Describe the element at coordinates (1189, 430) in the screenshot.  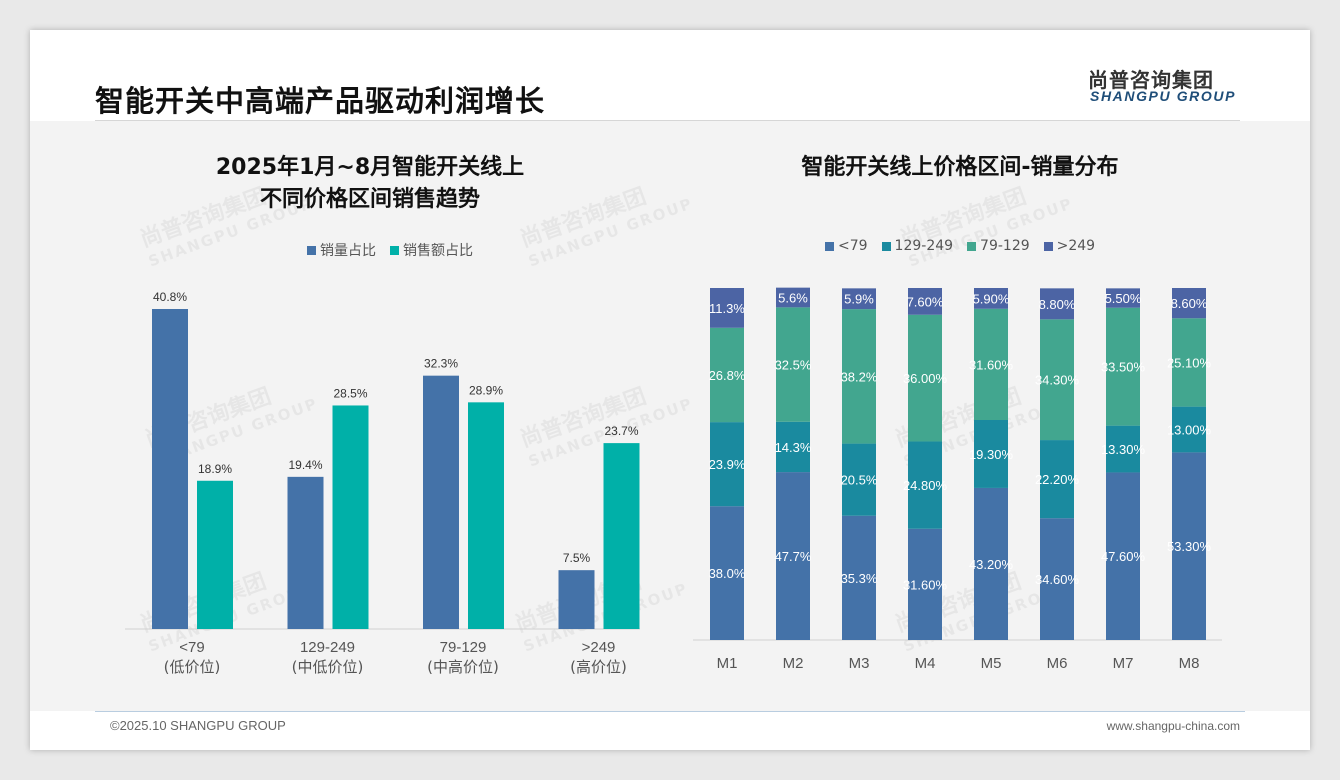
I see `data-label: 13.00%` at that location.